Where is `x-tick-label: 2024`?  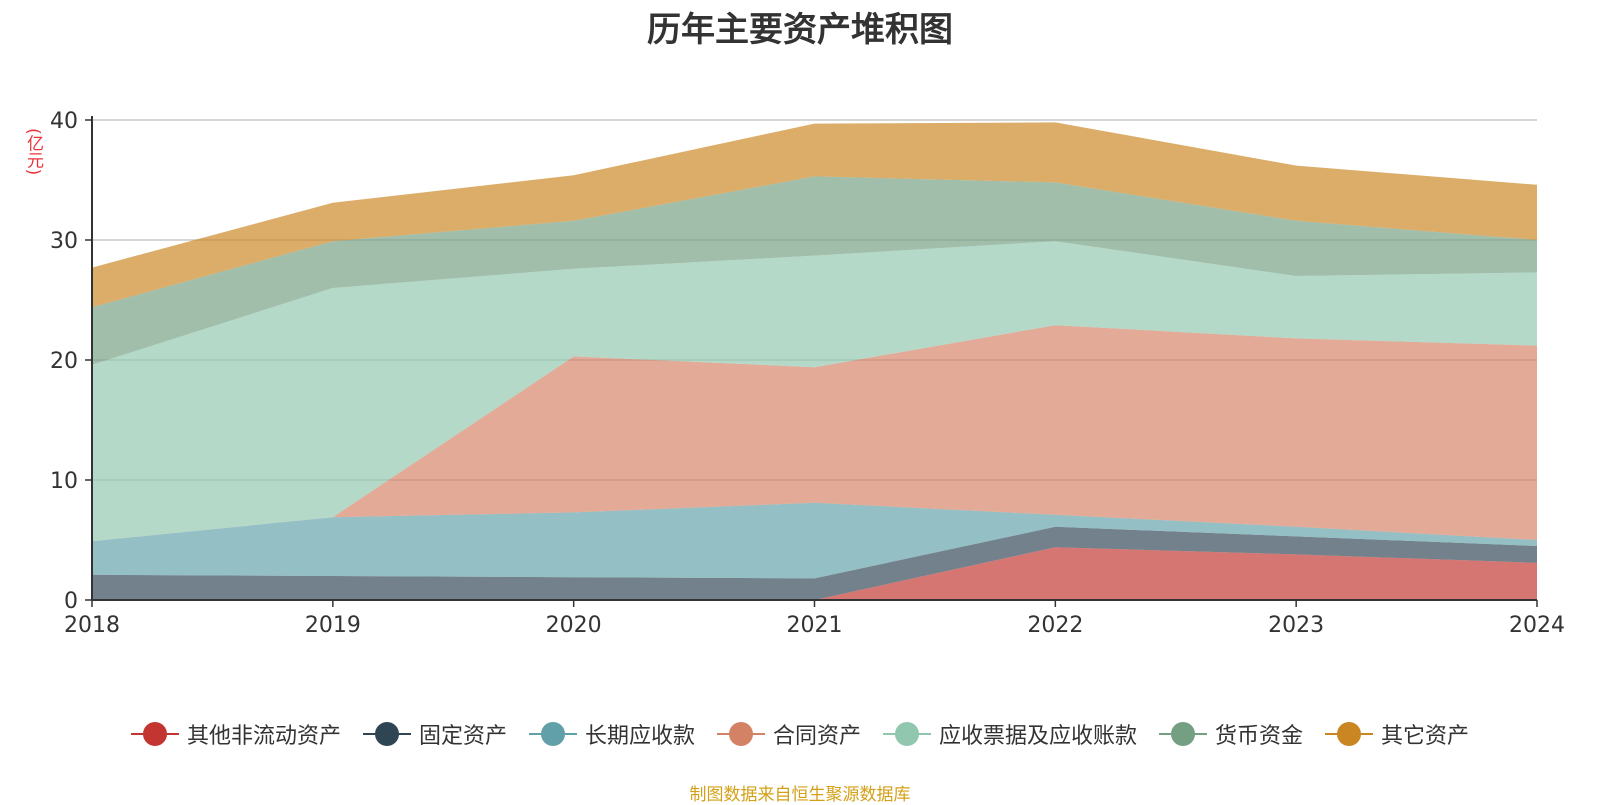 x-tick-label: 2024 is located at coordinates (1537, 625).